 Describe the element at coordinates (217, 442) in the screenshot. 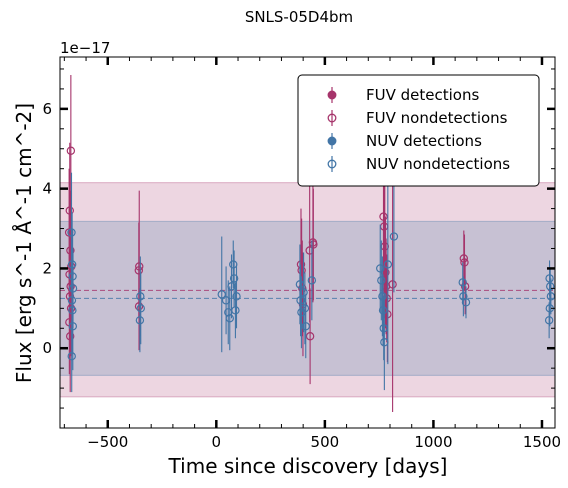

I see `x-tick-label: 0` at that location.